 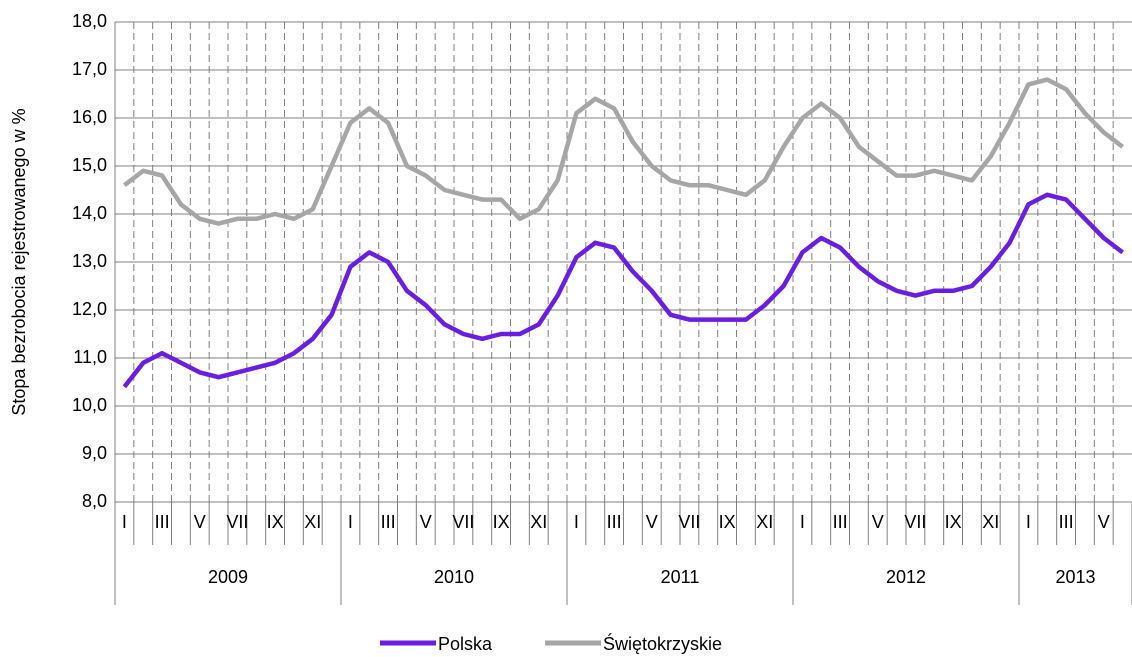 What do you see at coordinates (680, 577) in the screenshot?
I see `year-label: 2011` at bounding box center [680, 577].